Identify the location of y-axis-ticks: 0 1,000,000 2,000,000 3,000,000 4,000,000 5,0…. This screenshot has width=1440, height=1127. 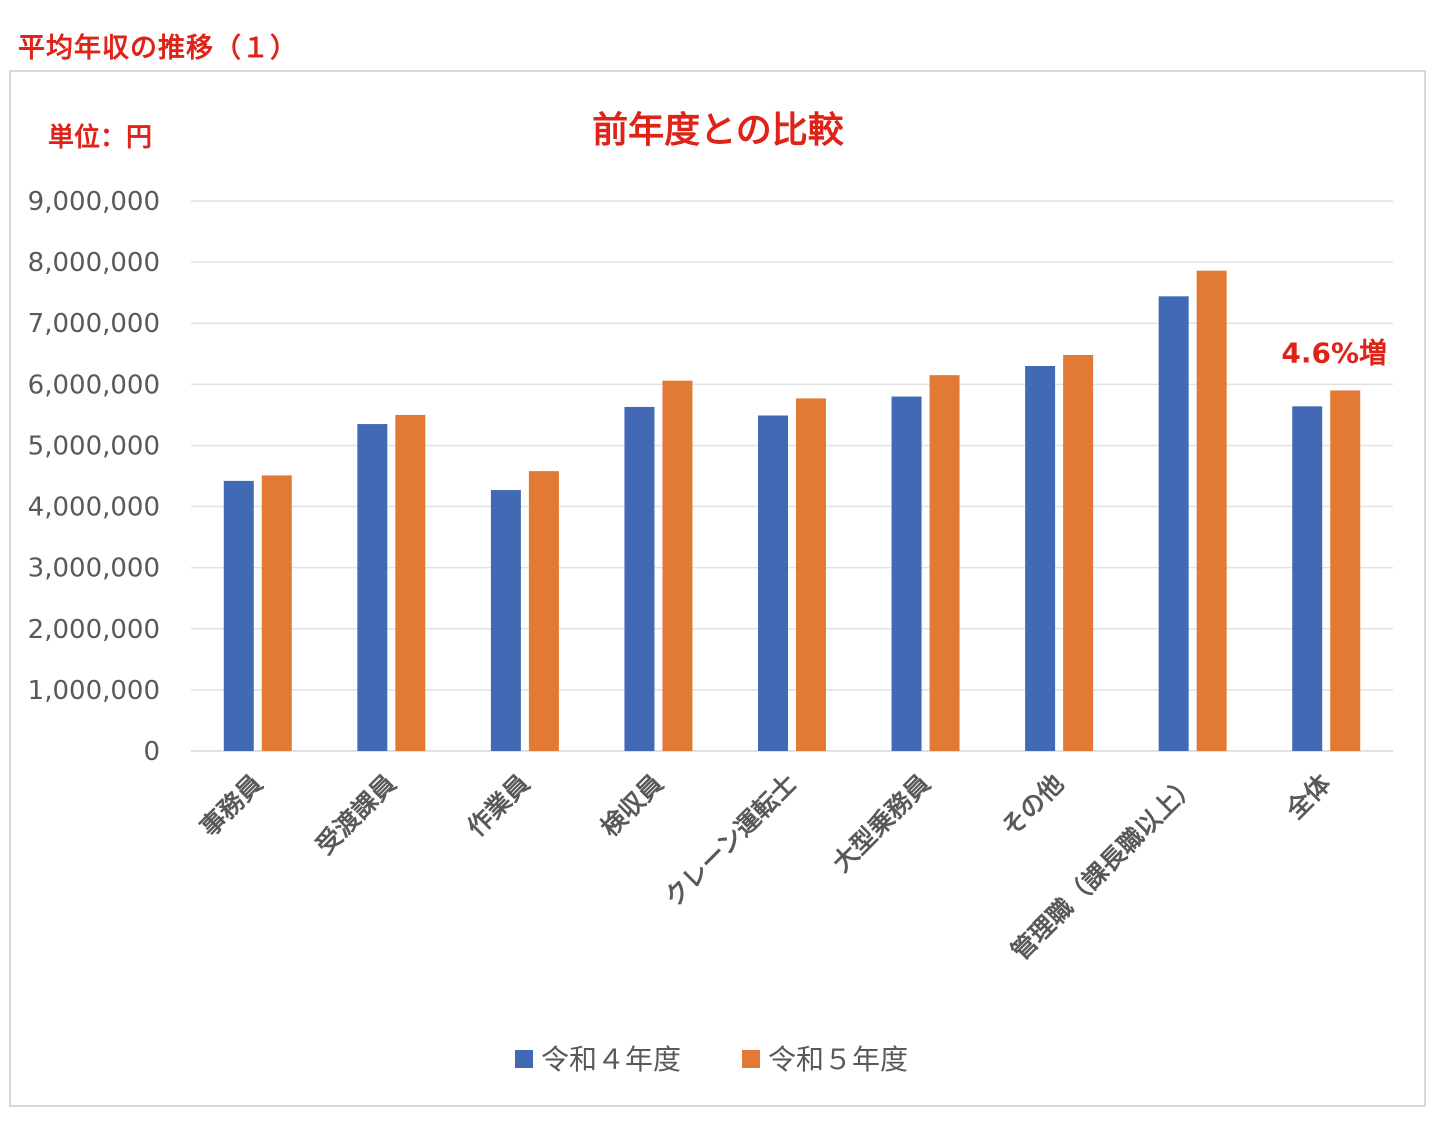
(94, 477).